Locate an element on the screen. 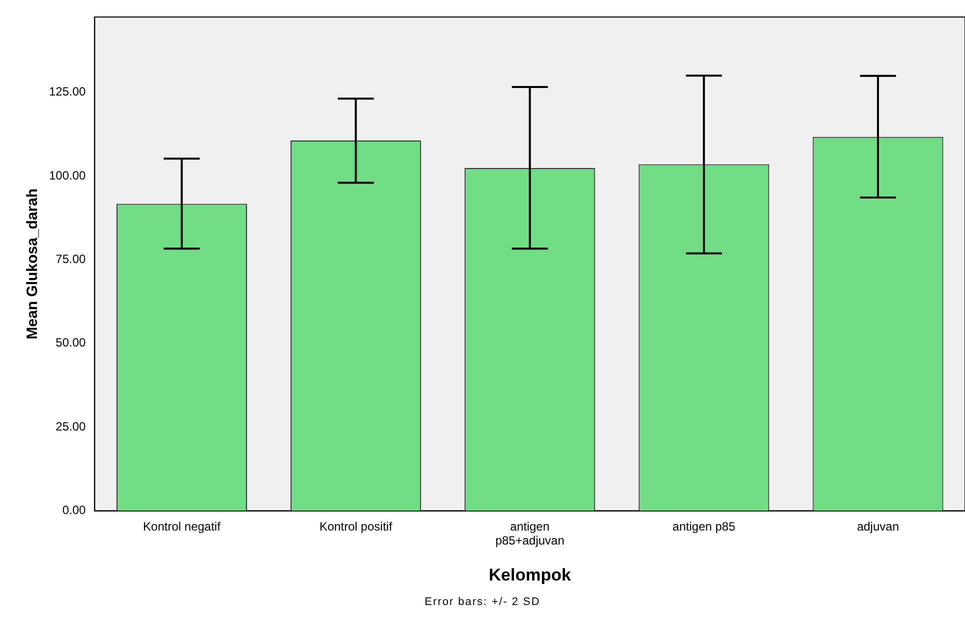 The image size is (965, 618). x-tick-label: Kontrol positif is located at coordinates (356, 526).